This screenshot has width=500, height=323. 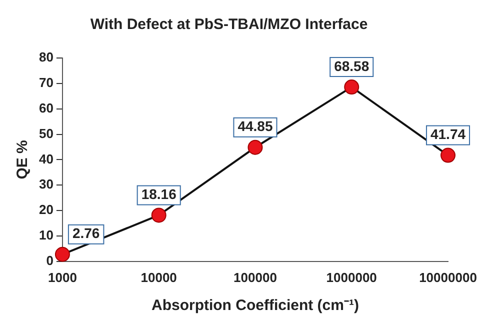 I want to click on y-tick-label: 40, so click(x=46, y=158).